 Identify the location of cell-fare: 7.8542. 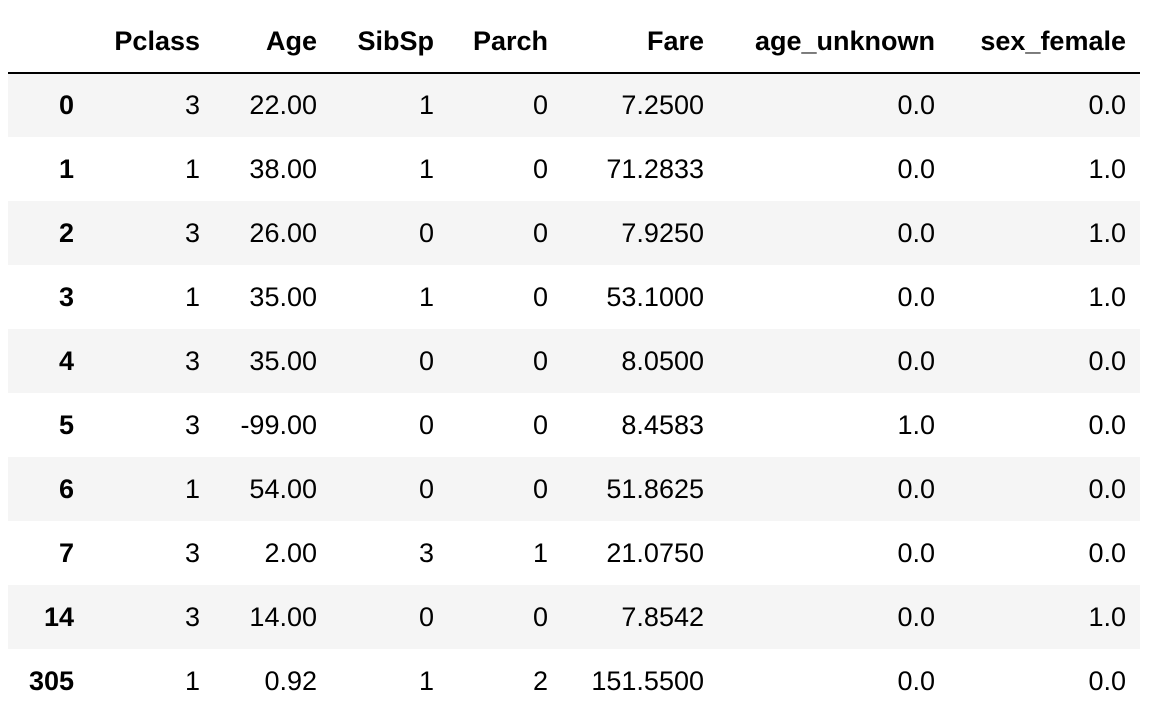
(662, 616).